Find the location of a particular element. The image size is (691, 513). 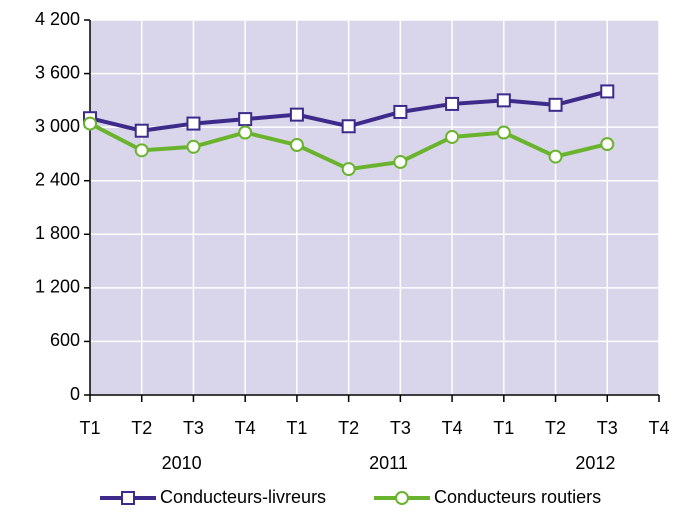

y-tick-label: 4 200 is located at coordinates (57, 19).